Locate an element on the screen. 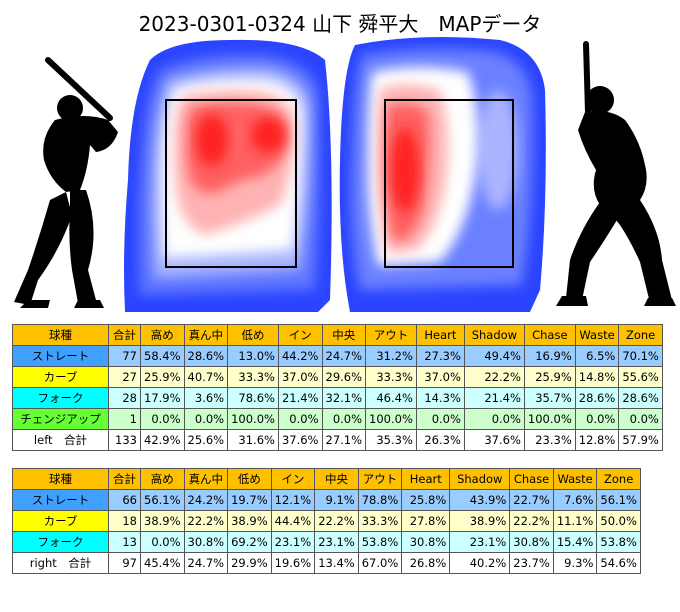 This screenshot has width=680, height=612. batter-right-silhouette-icon is located at coordinates (616, 173).